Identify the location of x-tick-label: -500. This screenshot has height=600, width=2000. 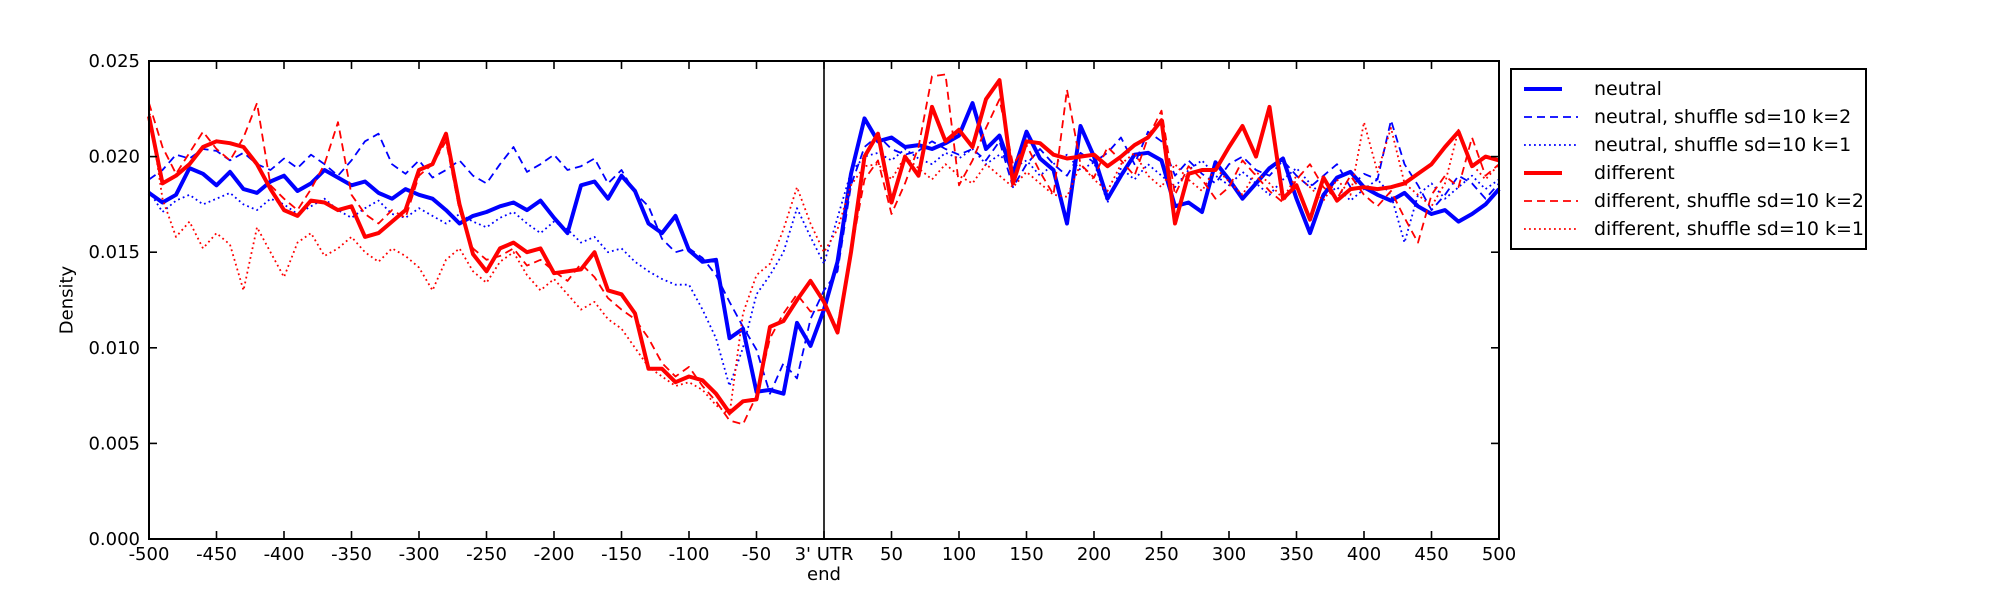
(149, 554).